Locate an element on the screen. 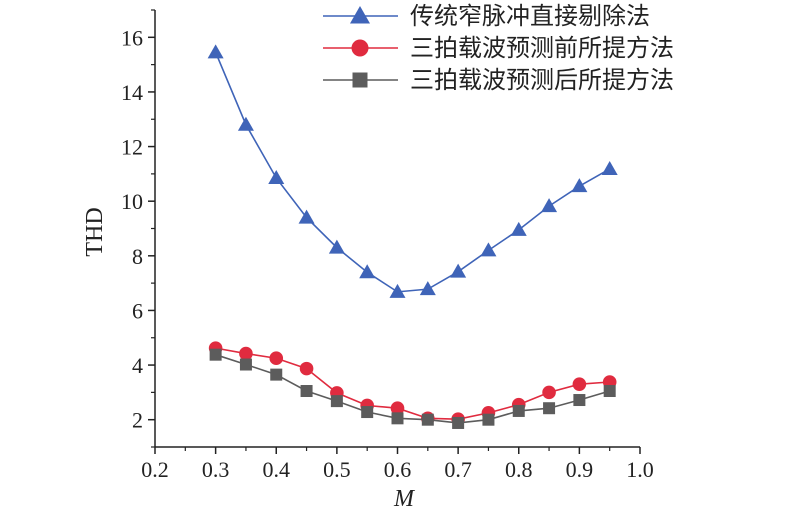 The image size is (800, 517). x-tick-label: 0.6 is located at coordinates (398, 469).